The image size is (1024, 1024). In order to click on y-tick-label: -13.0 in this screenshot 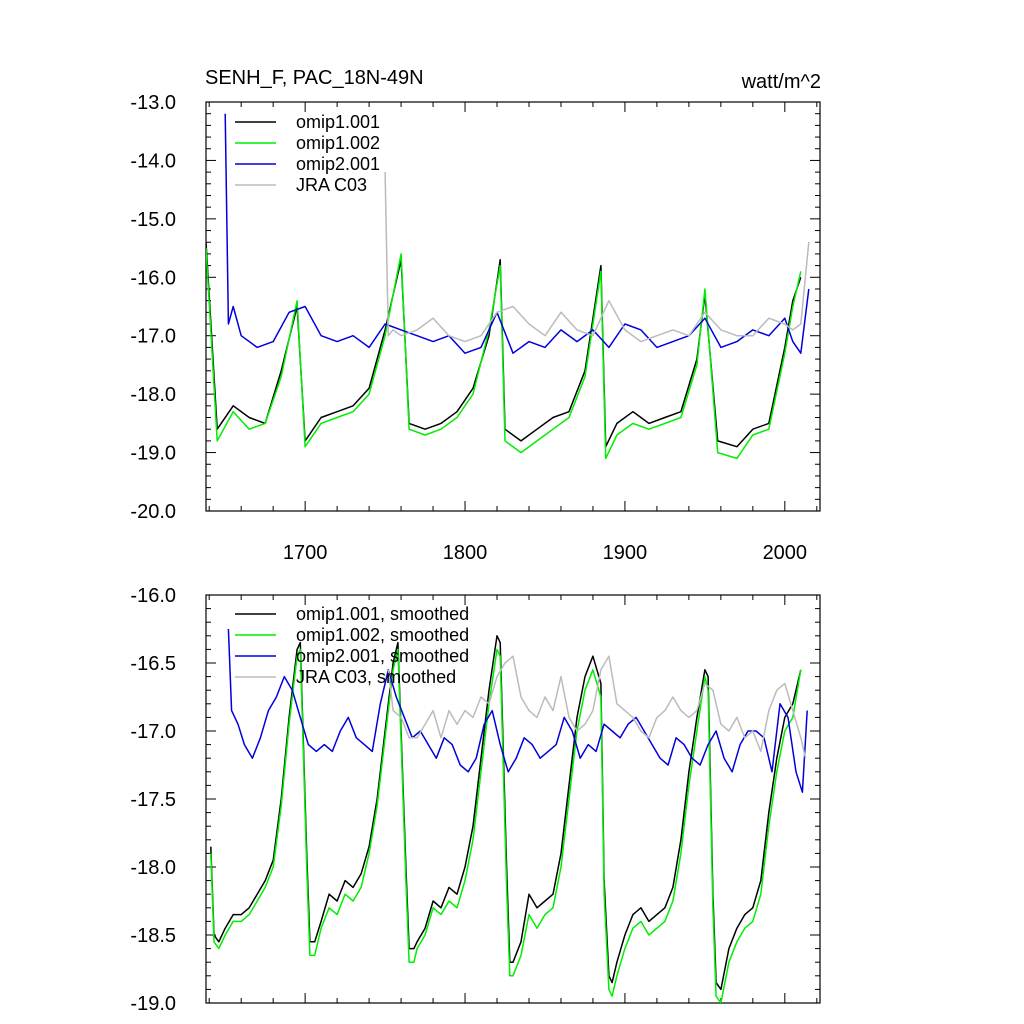, I will do `click(153, 103)`.